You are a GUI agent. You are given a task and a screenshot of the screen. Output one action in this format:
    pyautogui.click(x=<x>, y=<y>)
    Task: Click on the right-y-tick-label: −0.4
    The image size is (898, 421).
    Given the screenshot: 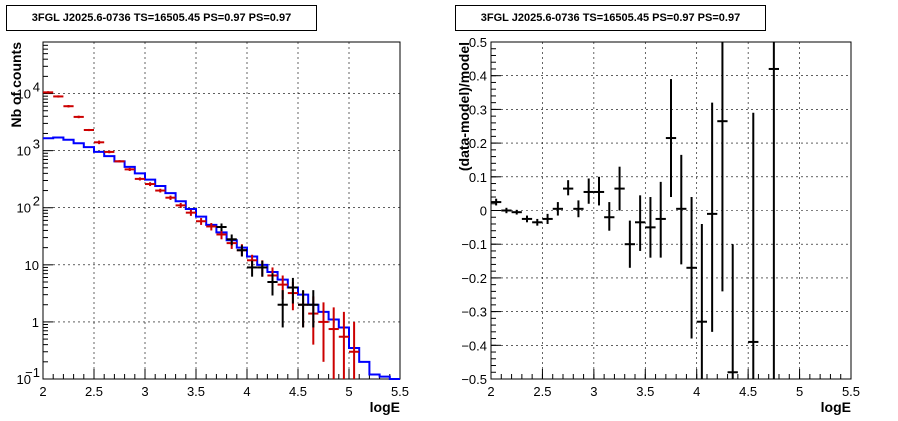 What is the action you would take?
    pyautogui.click(x=474, y=345)
    